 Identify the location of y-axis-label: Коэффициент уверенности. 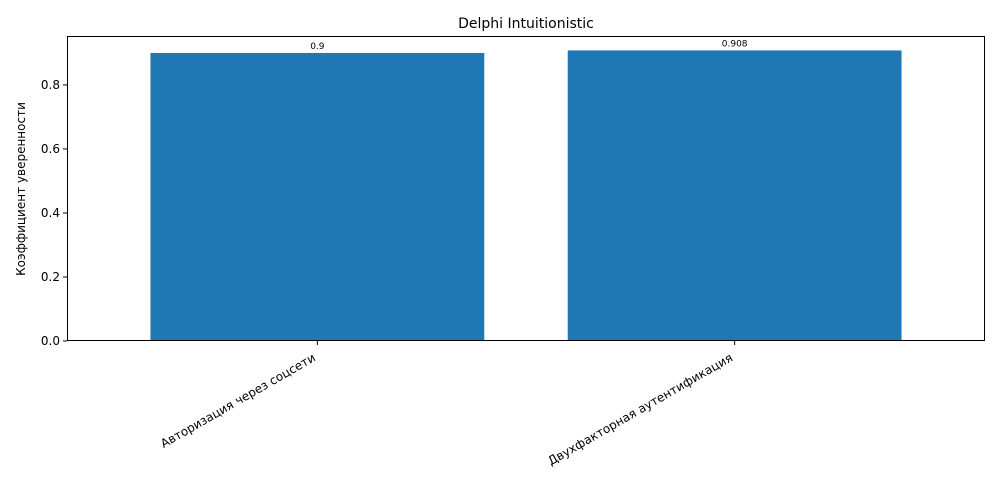
(21, 189).